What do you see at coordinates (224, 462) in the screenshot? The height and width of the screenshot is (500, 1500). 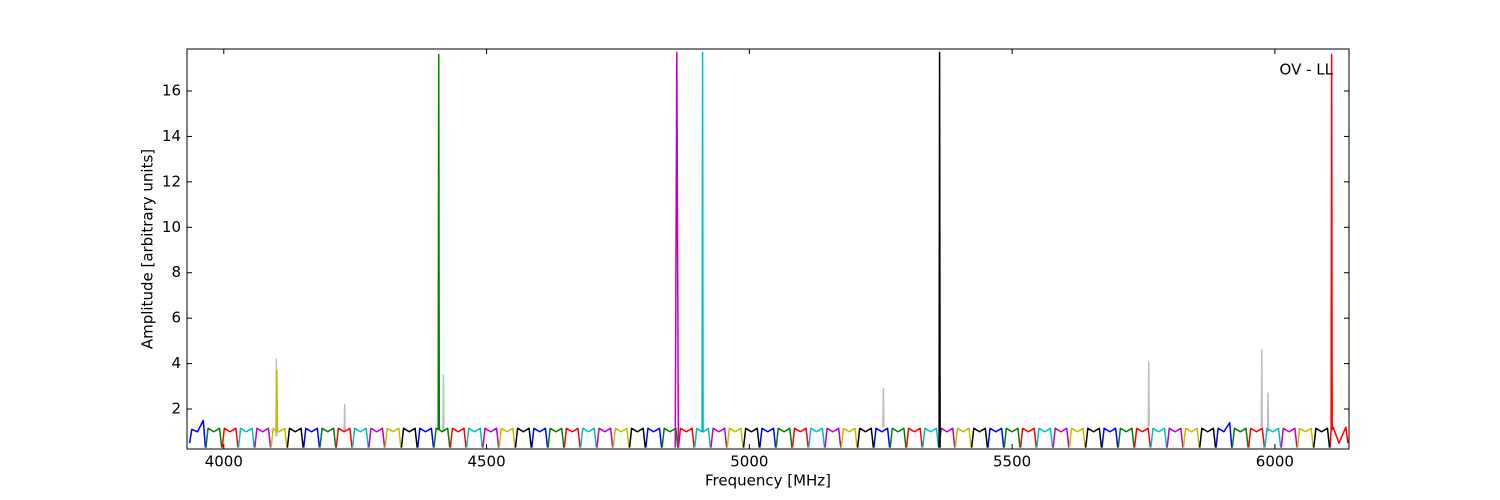 I see `x-tick-label: 4000` at bounding box center [224, 462].